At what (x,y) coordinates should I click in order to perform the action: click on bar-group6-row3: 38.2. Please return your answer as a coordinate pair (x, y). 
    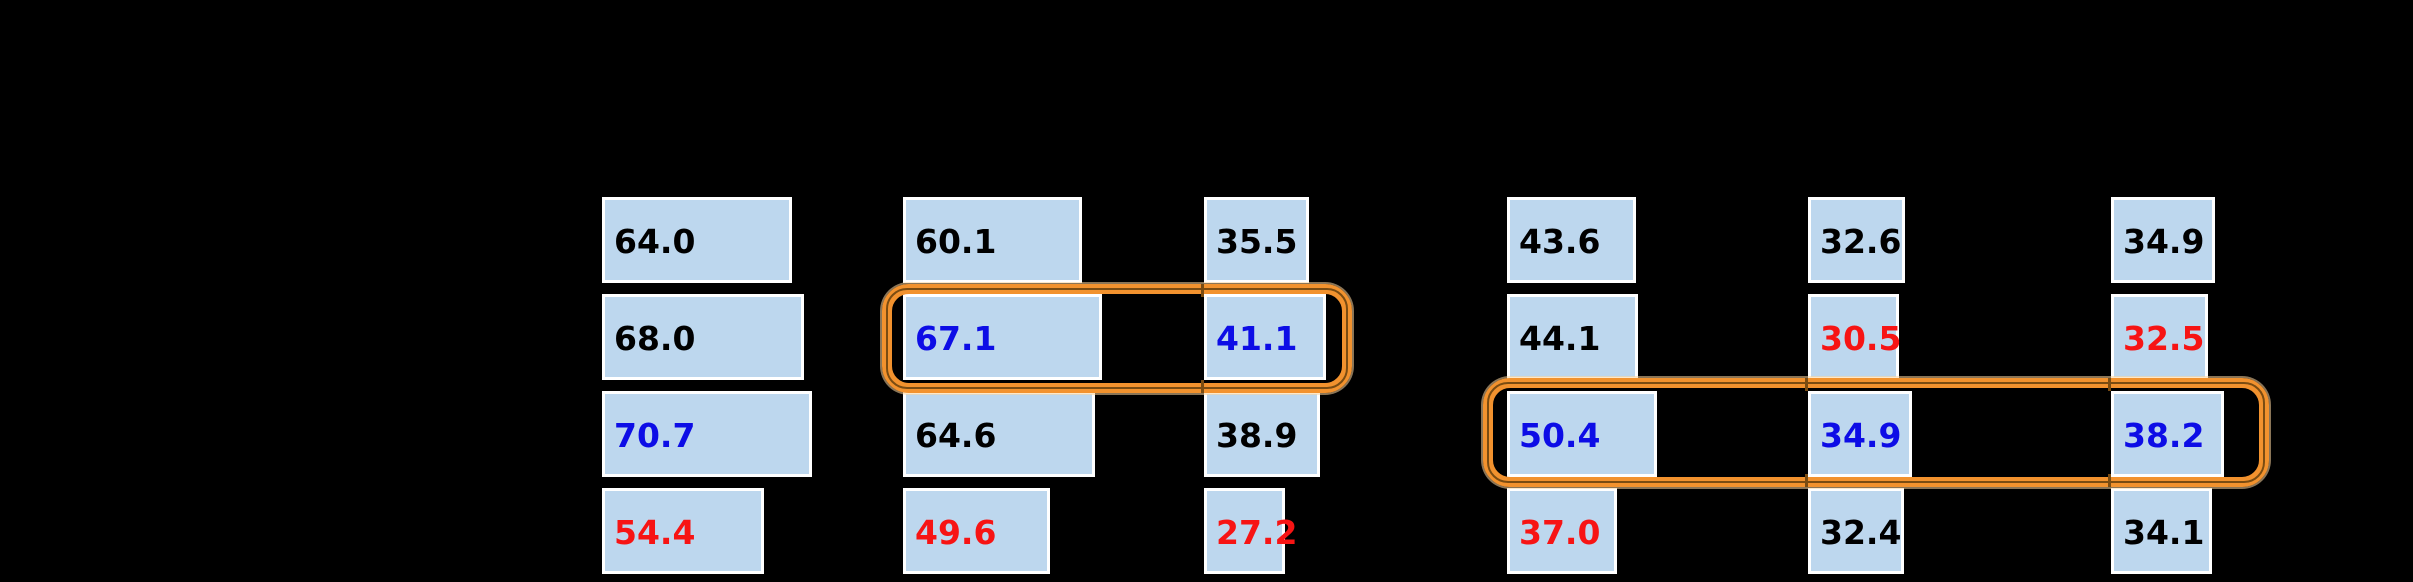
    Looking at the image, I should click on (2167, 434).